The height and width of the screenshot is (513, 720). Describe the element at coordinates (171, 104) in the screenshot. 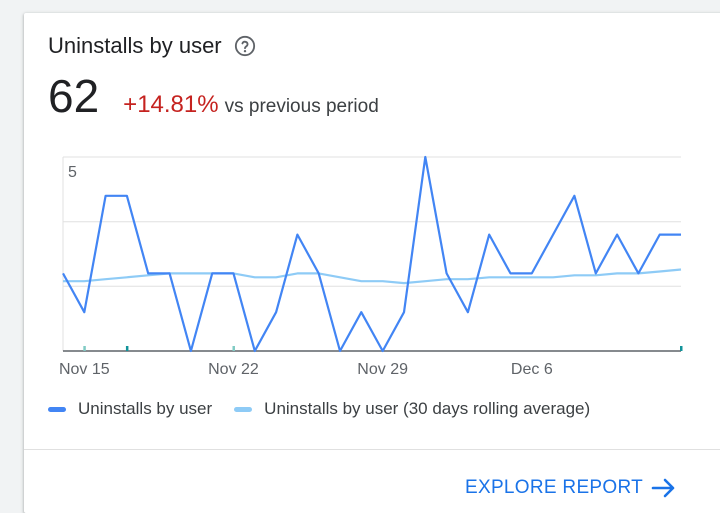

I see `change-percent: +14.81%` at that location.